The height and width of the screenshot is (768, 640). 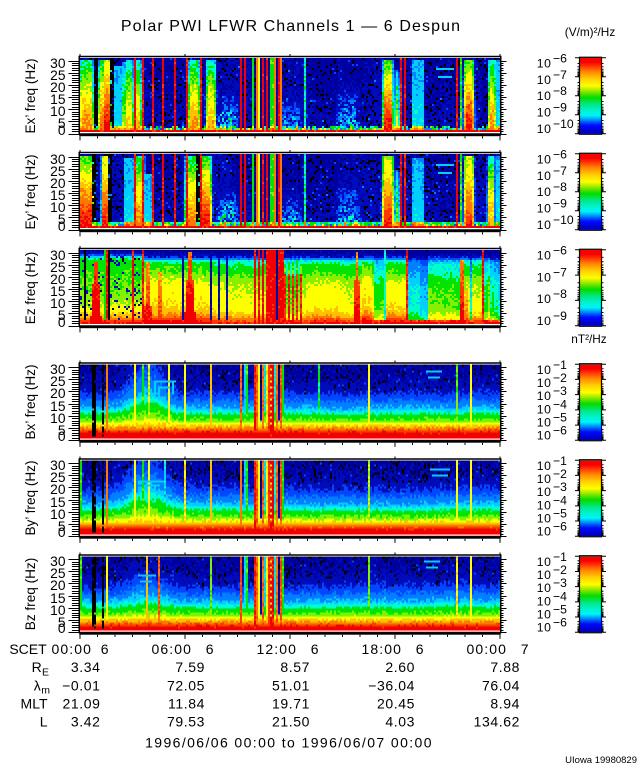 I want to click on svg-text: Bz freq (Hz), so click(x=30, y=594).